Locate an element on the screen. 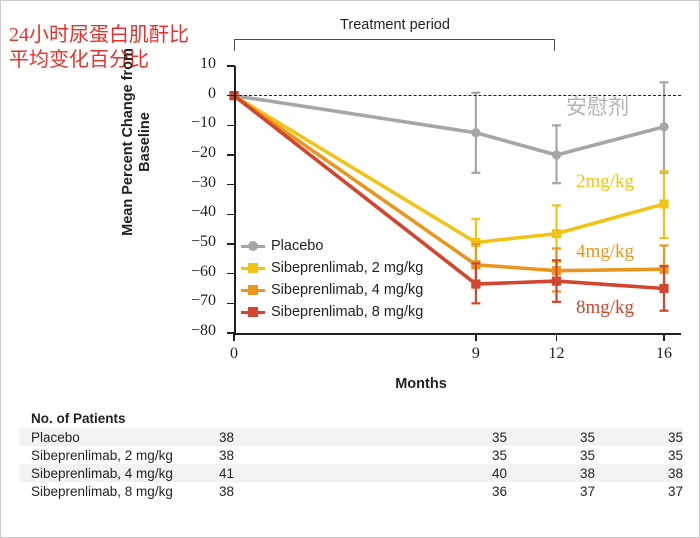 The image size is (700, 538). table-row-label: Placebo is located at coordinates (55, 437).